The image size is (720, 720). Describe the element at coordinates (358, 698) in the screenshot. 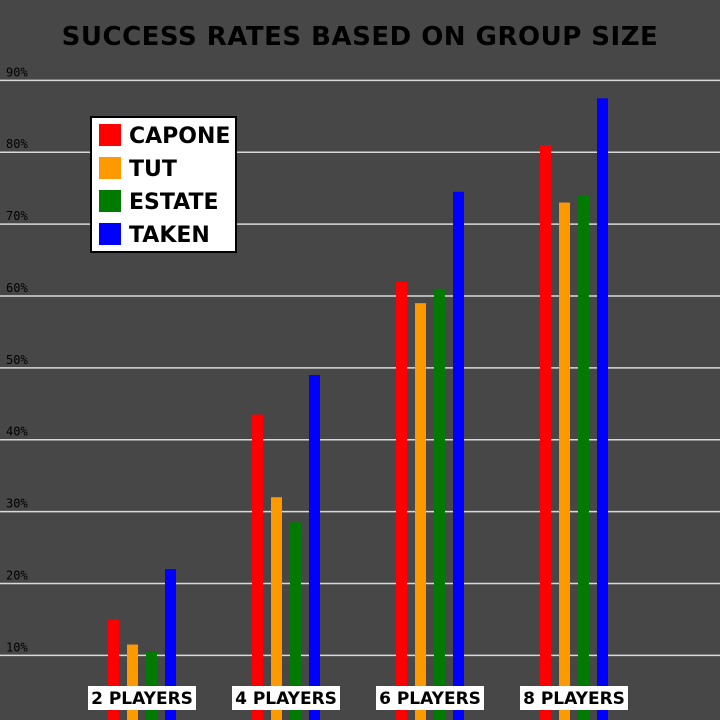

I see `category-labels: 2 PLAYERS 4 PLAYERS 6 PLAYERS 8 PLAYERS` at that location.